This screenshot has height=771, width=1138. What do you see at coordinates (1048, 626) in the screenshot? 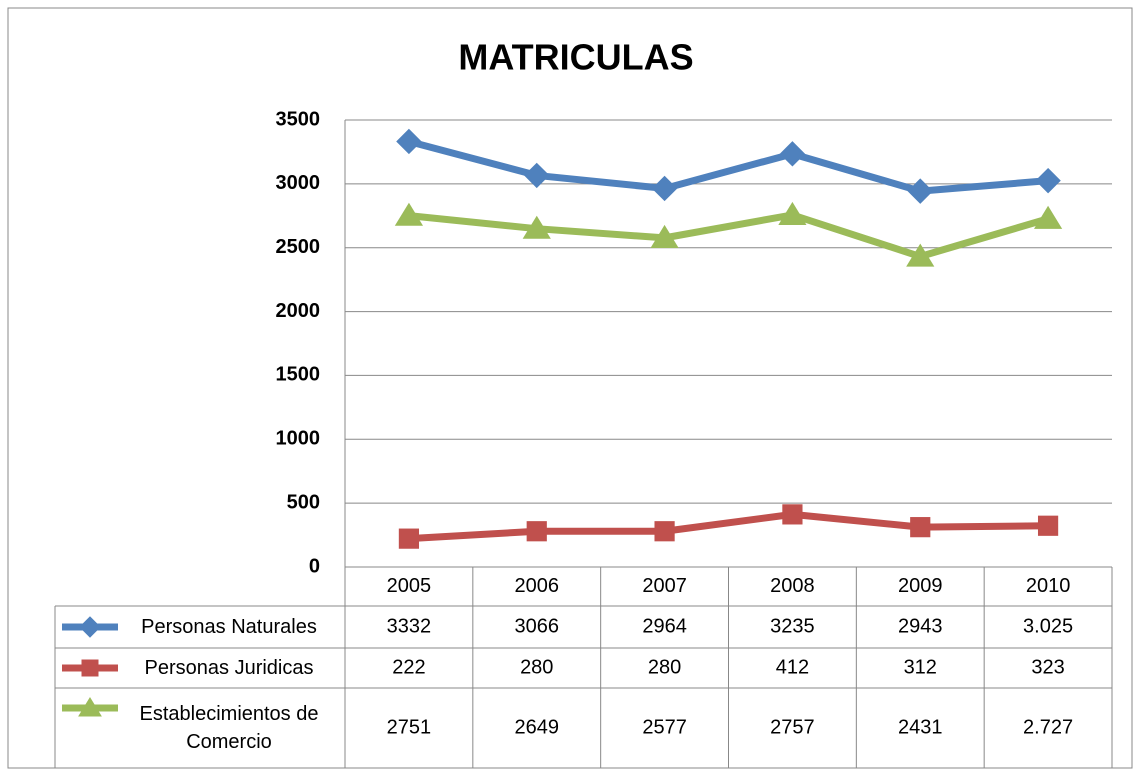
I see `table-value: 3.025` at bounding box center [1048, 626].